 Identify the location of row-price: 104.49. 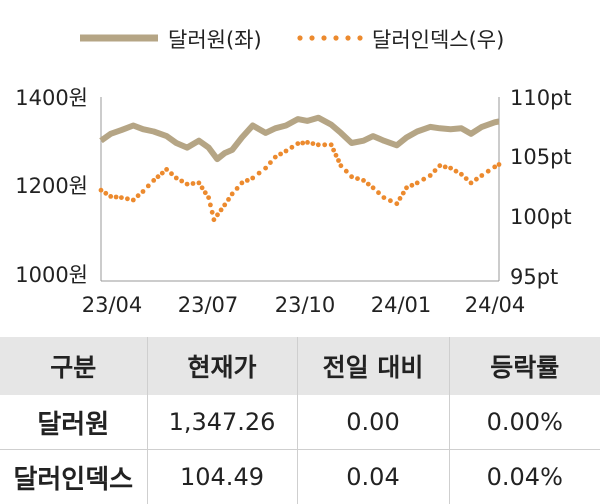
(221, 476).